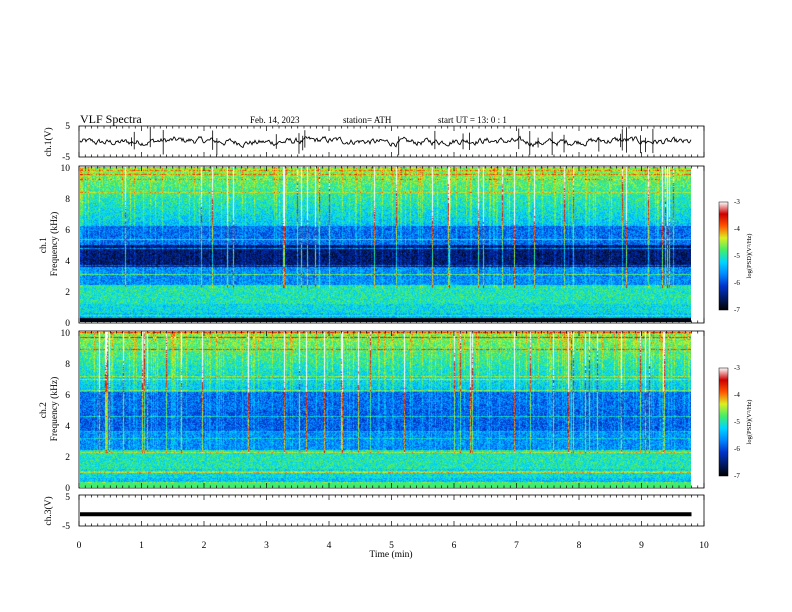 This screenshot has width=792, height=612. I want to click on ch1-waveform-panel: 5 -5 ch.1(V), so click(374, 142).